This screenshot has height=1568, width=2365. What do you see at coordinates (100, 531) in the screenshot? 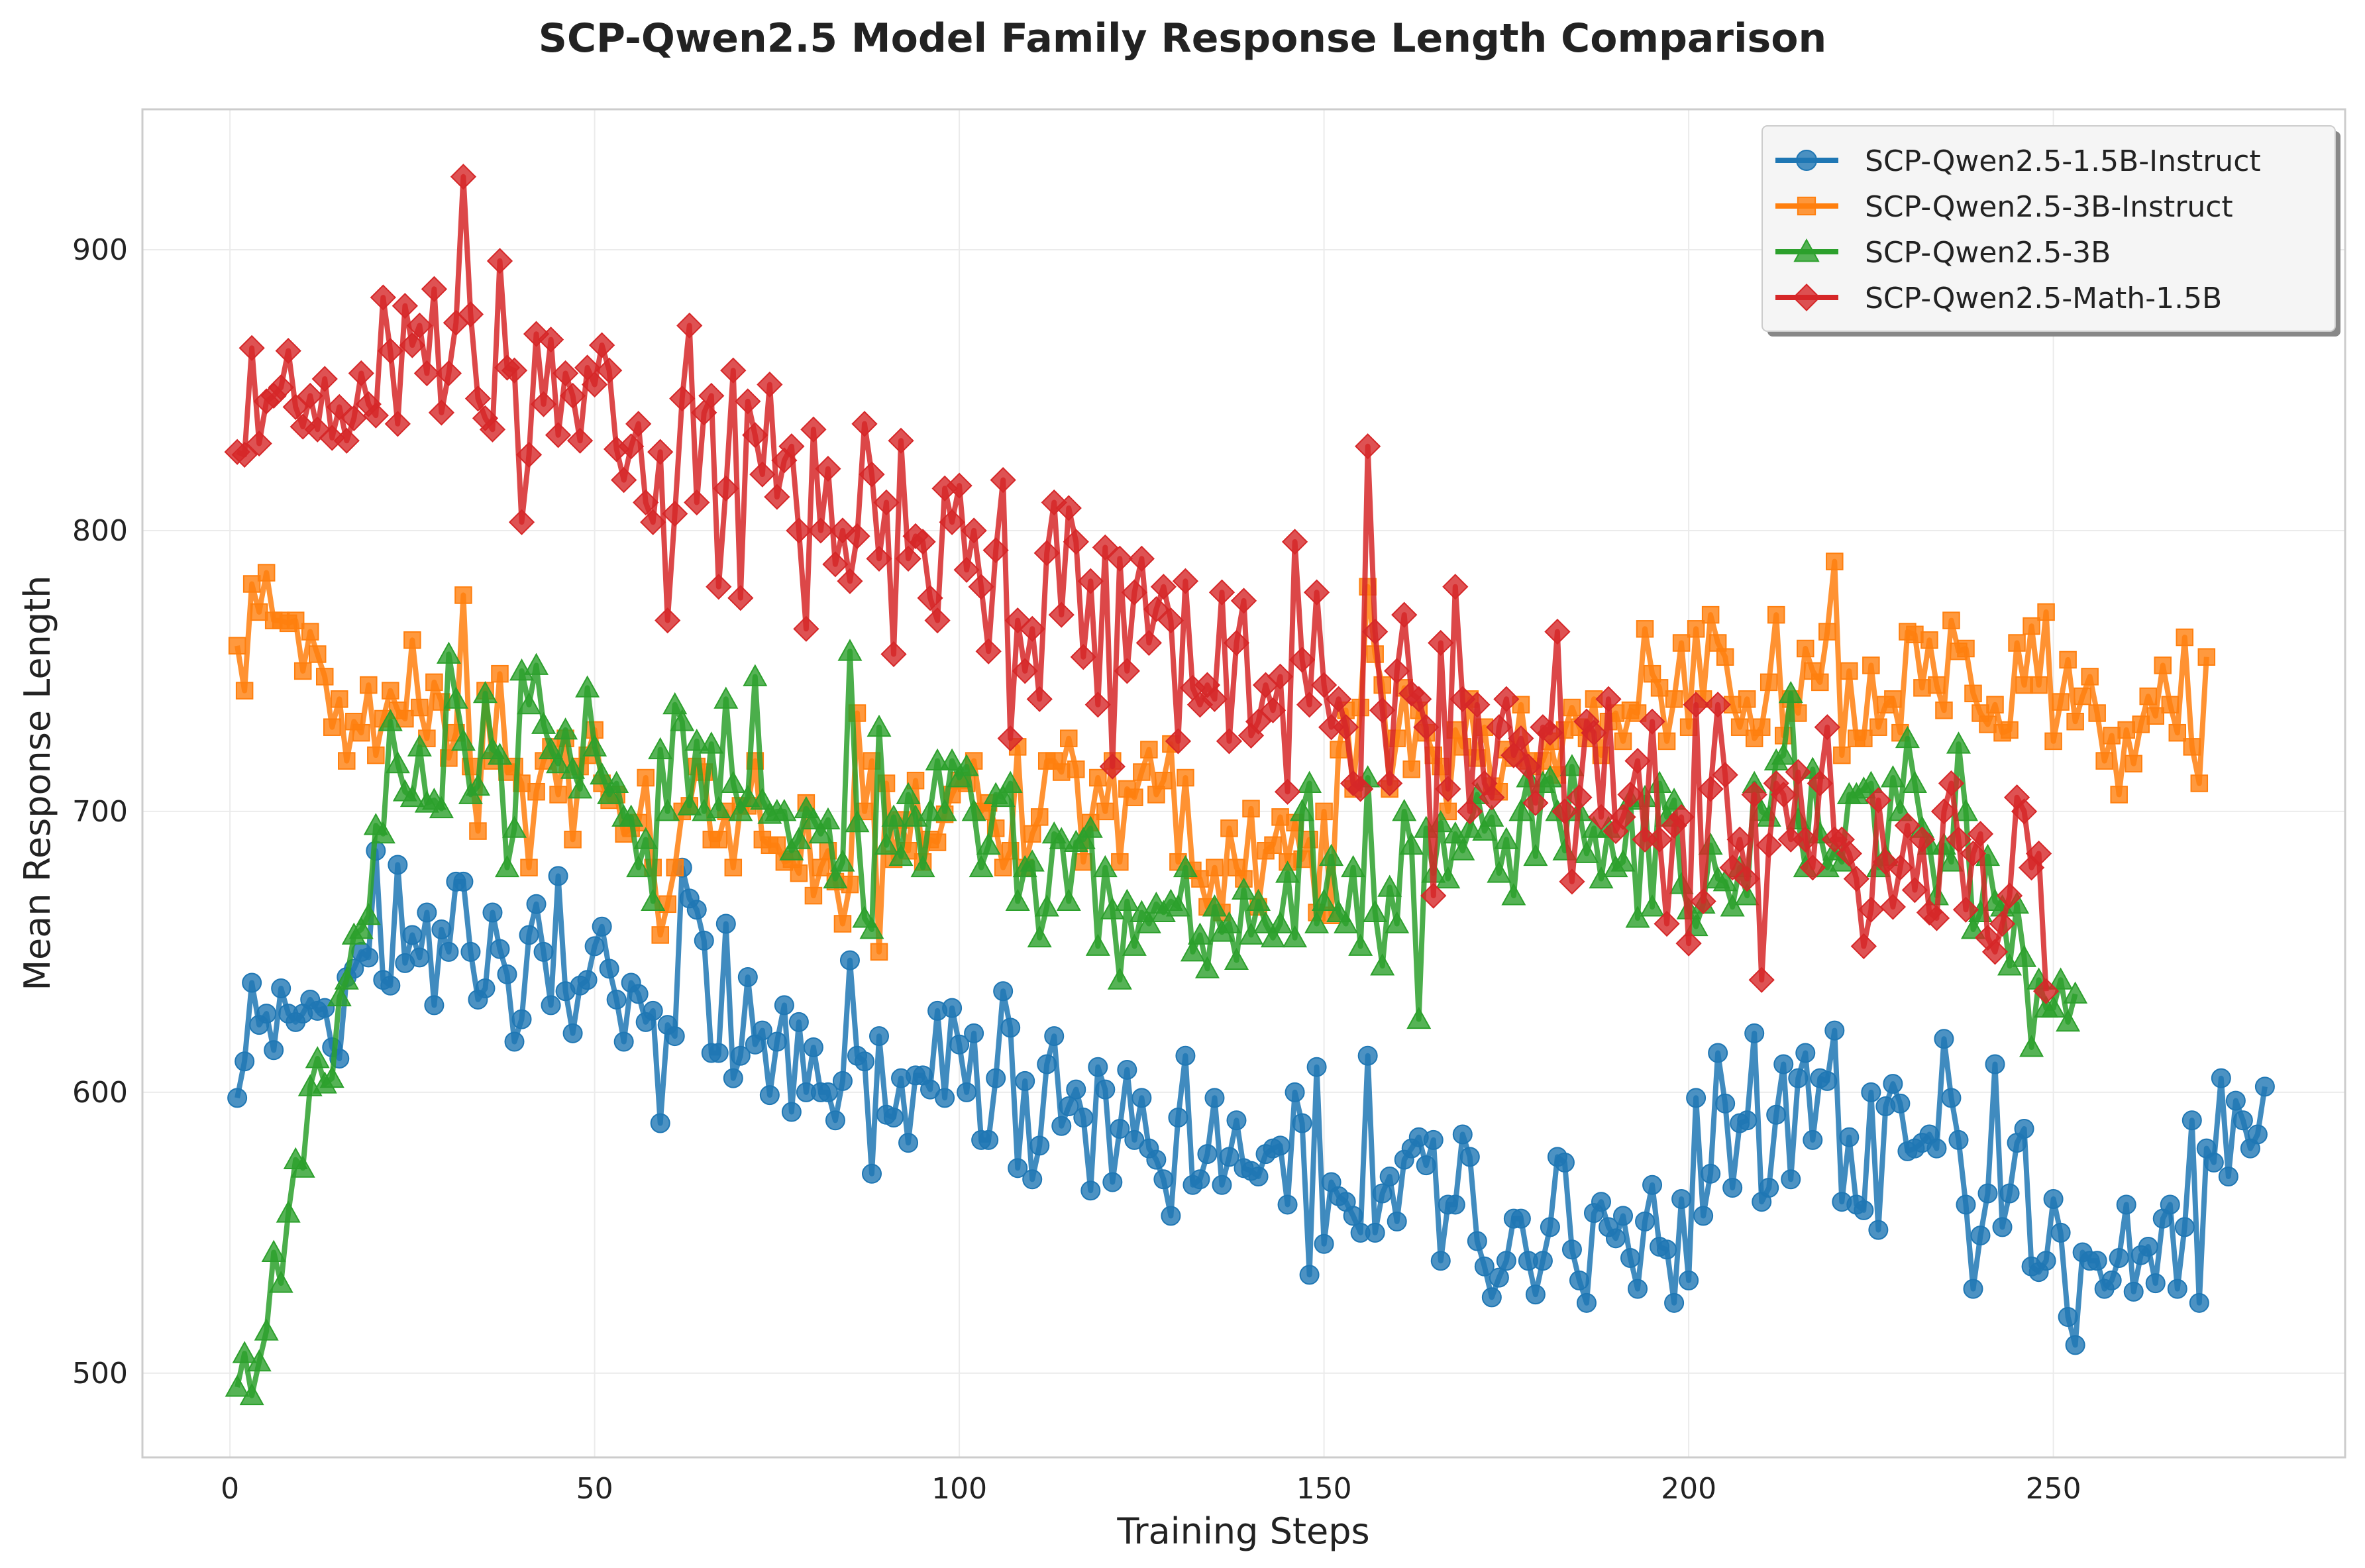
I see `y-tick-label: 800` at bounding box center [100, 531].